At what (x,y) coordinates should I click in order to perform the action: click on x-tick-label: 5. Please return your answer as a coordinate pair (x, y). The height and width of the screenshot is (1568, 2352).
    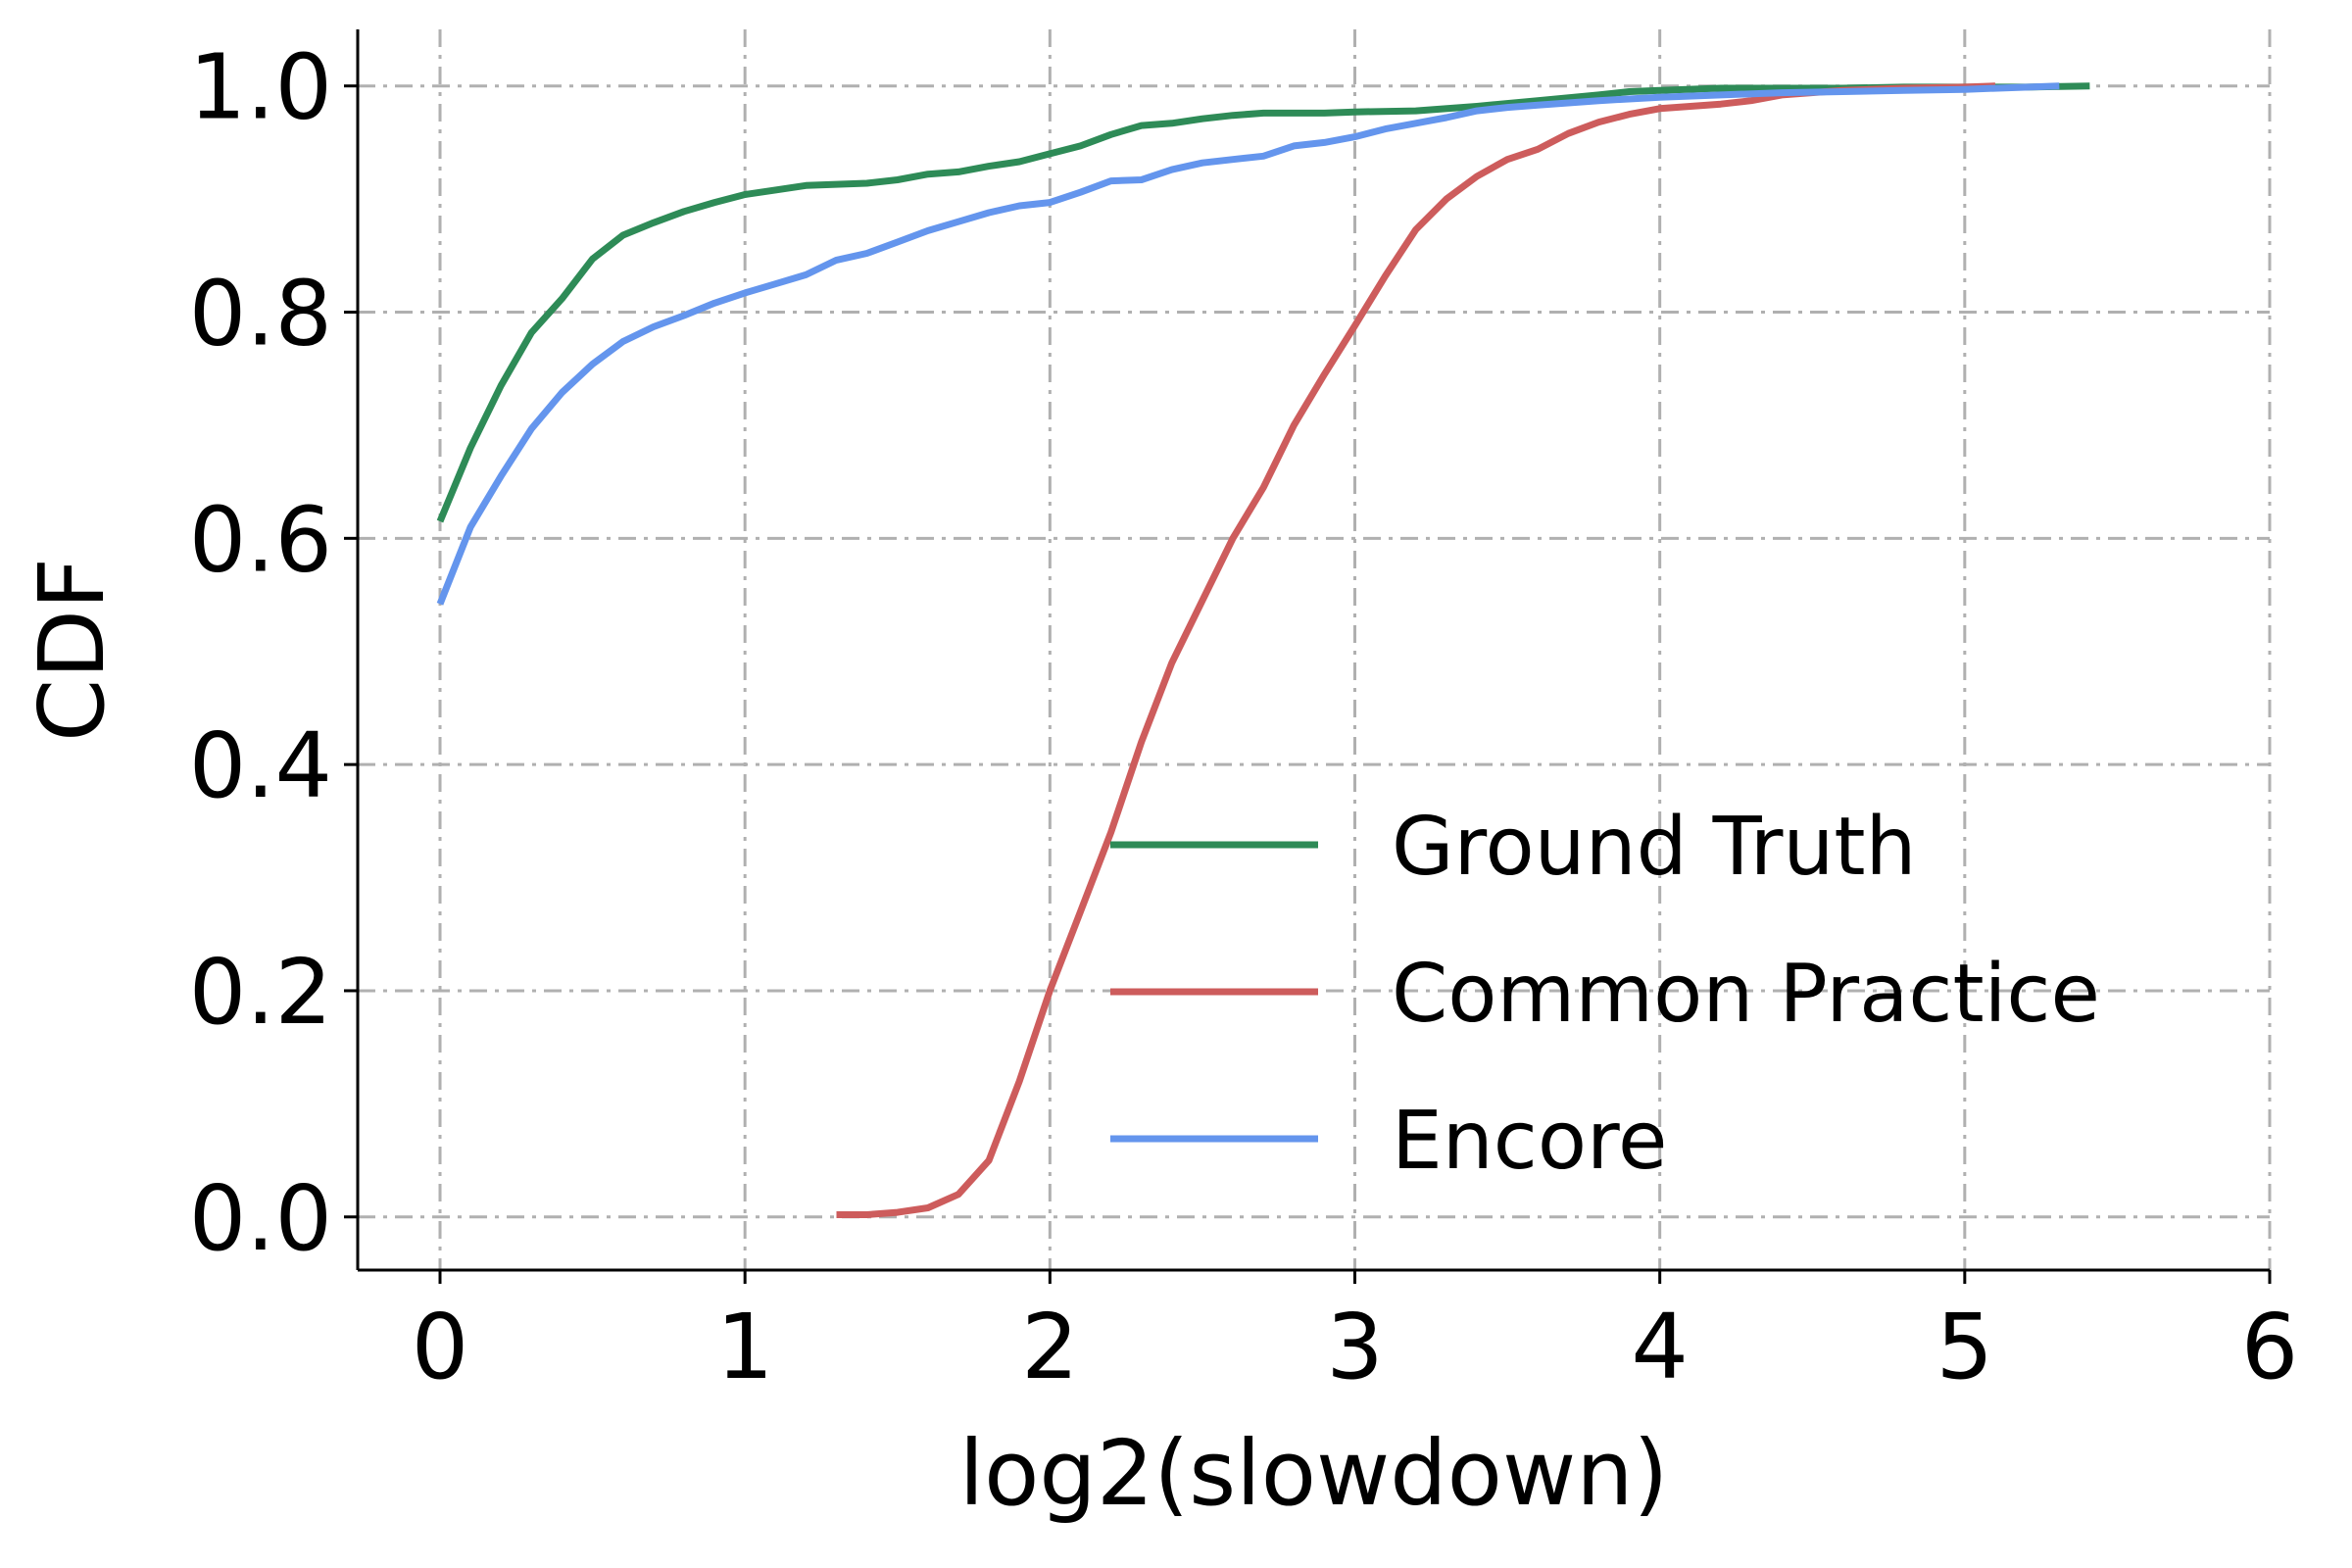
    Looking at the image, I should click on (1965, 1347).